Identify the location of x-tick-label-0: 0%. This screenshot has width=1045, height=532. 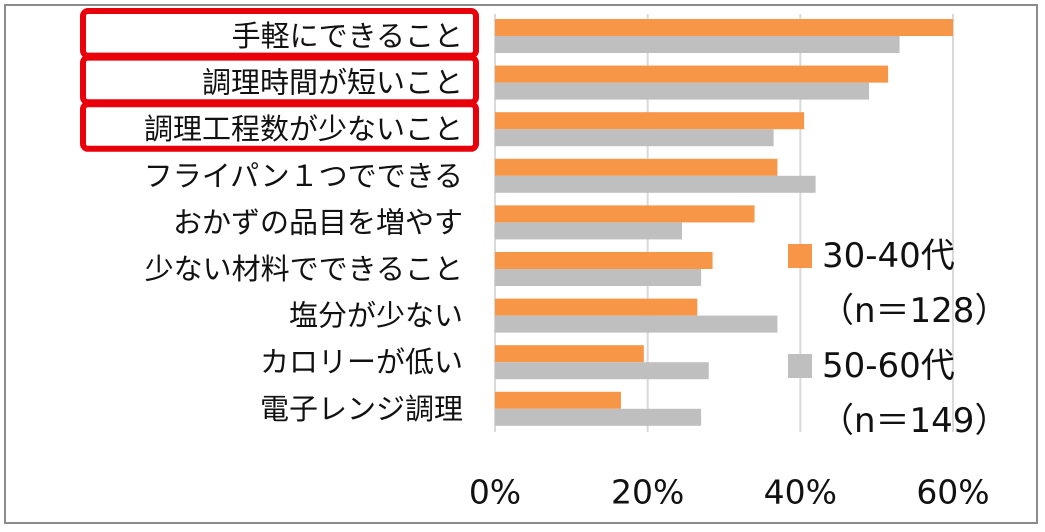
(495, 492).